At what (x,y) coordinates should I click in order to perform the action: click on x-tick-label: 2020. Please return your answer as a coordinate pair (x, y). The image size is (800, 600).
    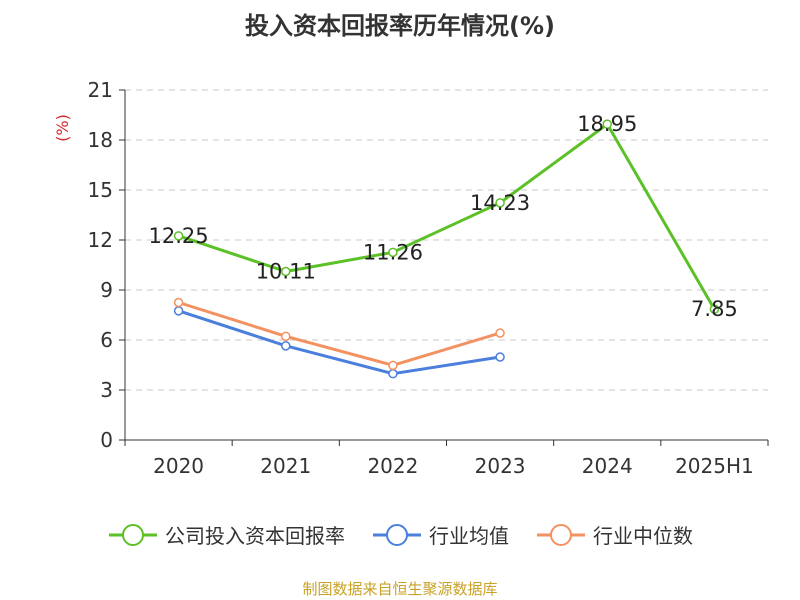
    Looking at the image, I should click on (178, 466).